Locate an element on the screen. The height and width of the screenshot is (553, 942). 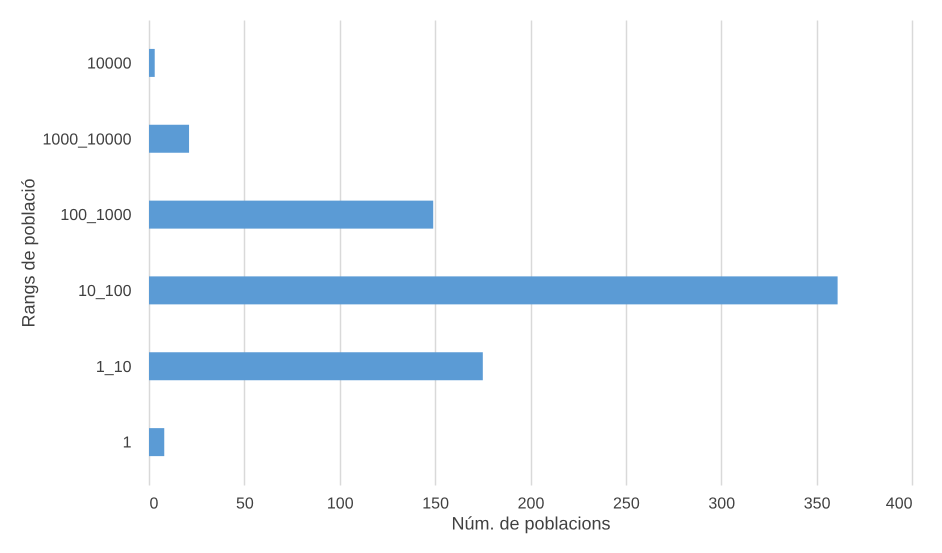
x-tick-label: 100 is located at coordinates (340, 504).